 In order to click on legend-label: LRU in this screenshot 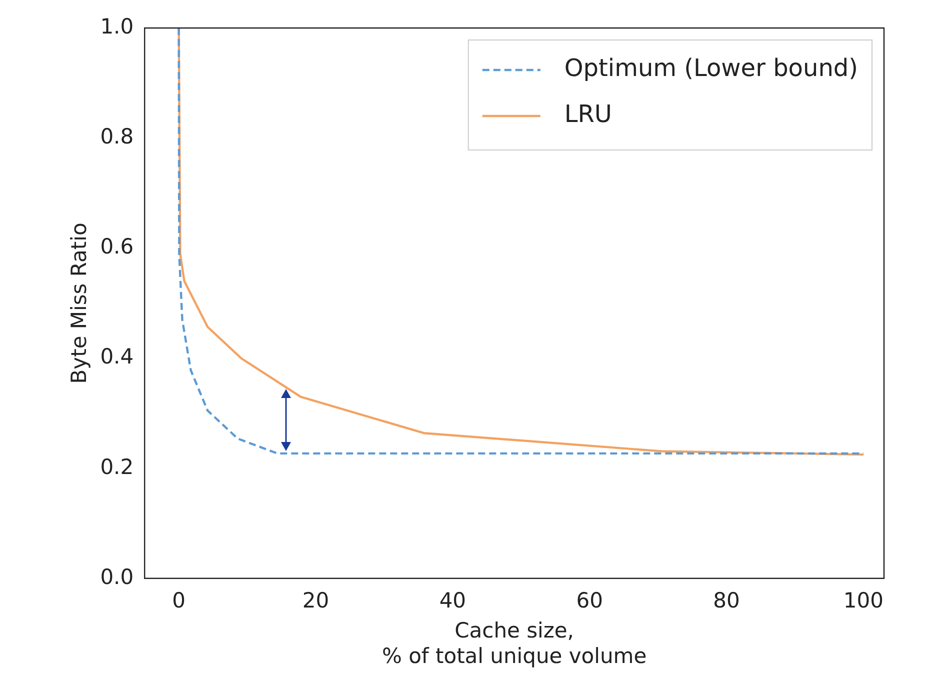, I will do `click(588, 114)`.